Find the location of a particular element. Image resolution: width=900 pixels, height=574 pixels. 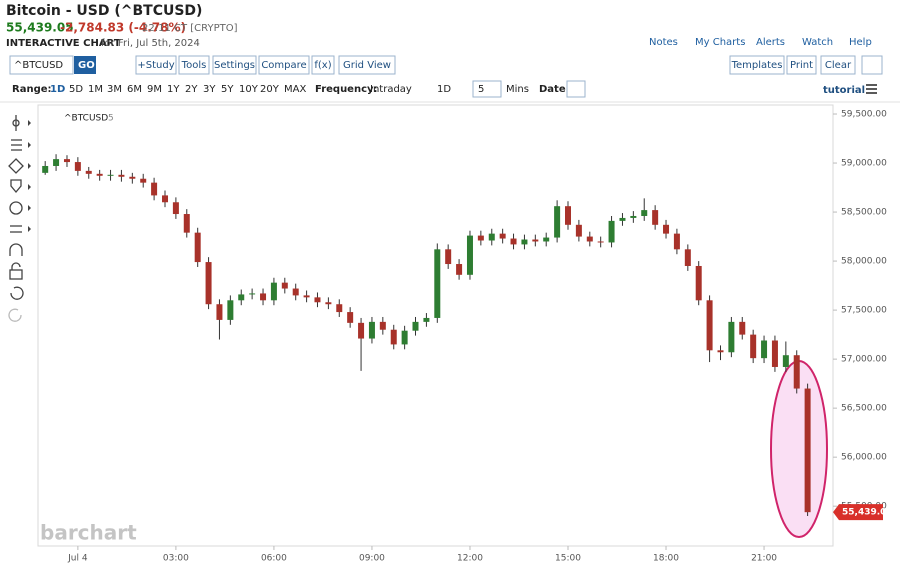

frequency-select: Intraday is located at coordinates (391, 89).